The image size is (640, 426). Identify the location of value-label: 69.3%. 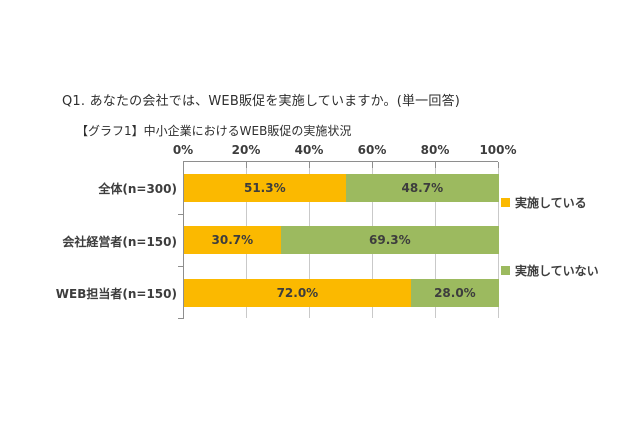
(390, 240).